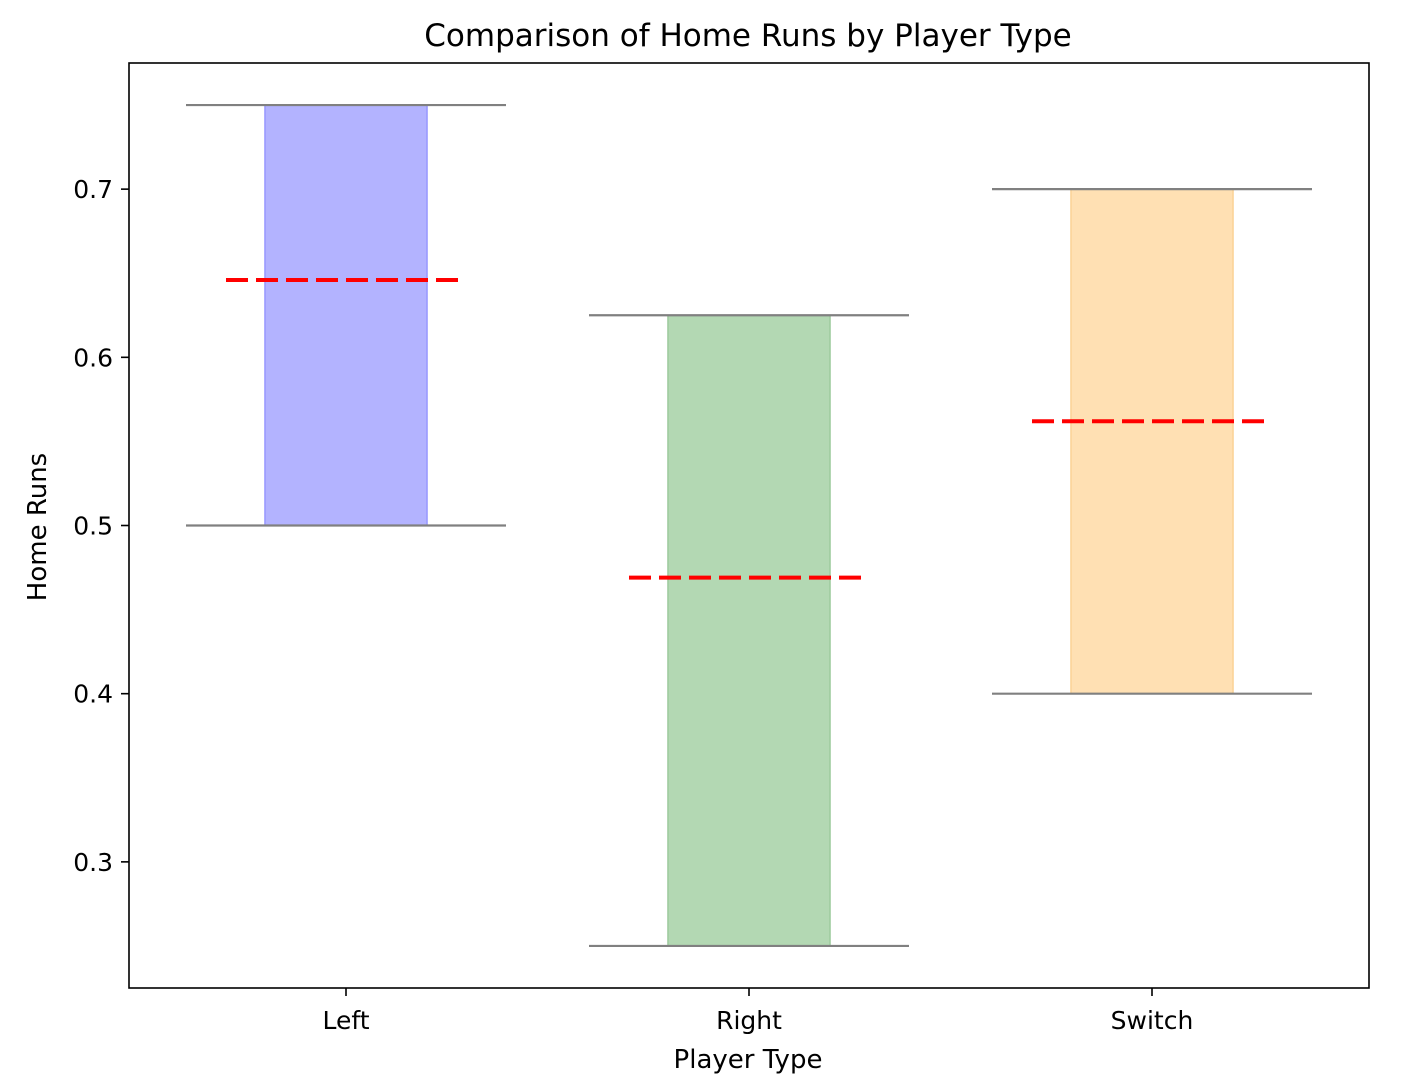 The image size is (1424, 1092). Describe the element at coordinates (747, 36) in the screenshot. I see `chart-title: Comparison of Home Runs by Player Type` at that location.